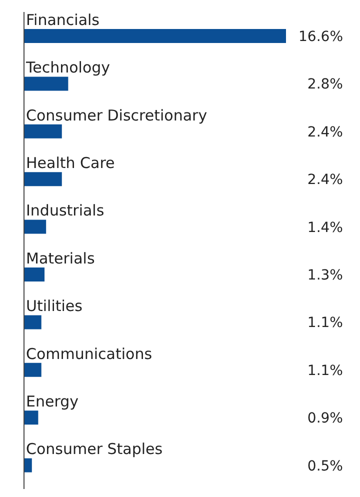 The width and height of the screenshot is (360, 497). What do you see at coordinates (325, 466) in the screenshot?
I see `data-label: 0.5%` at bounding box center [325, 466].